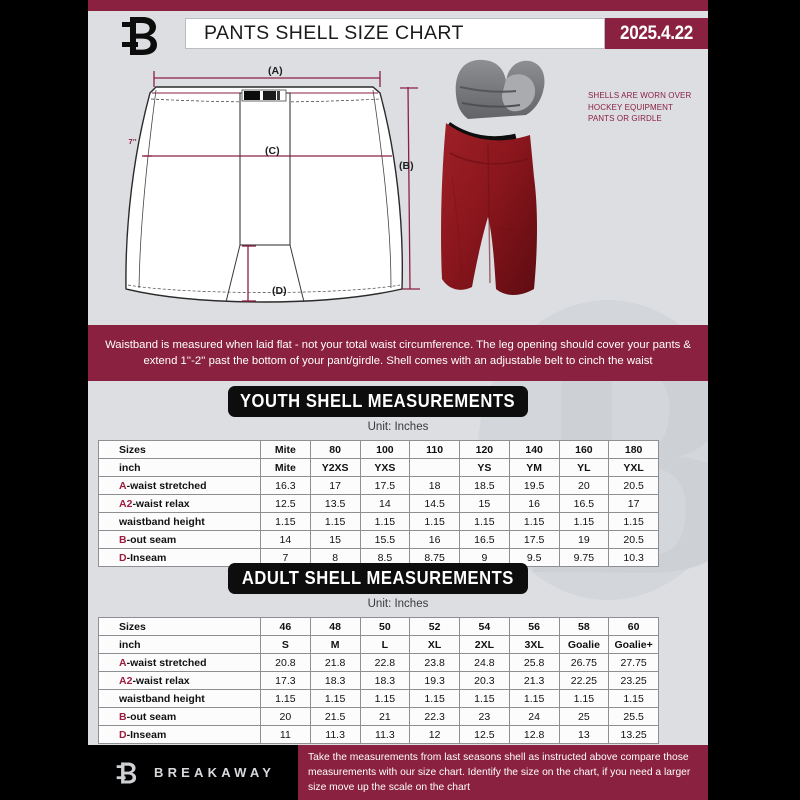 The width and height of the screenshot is (800, 800). I want to click on row-label: A2-waist relax, so click(179, 680).